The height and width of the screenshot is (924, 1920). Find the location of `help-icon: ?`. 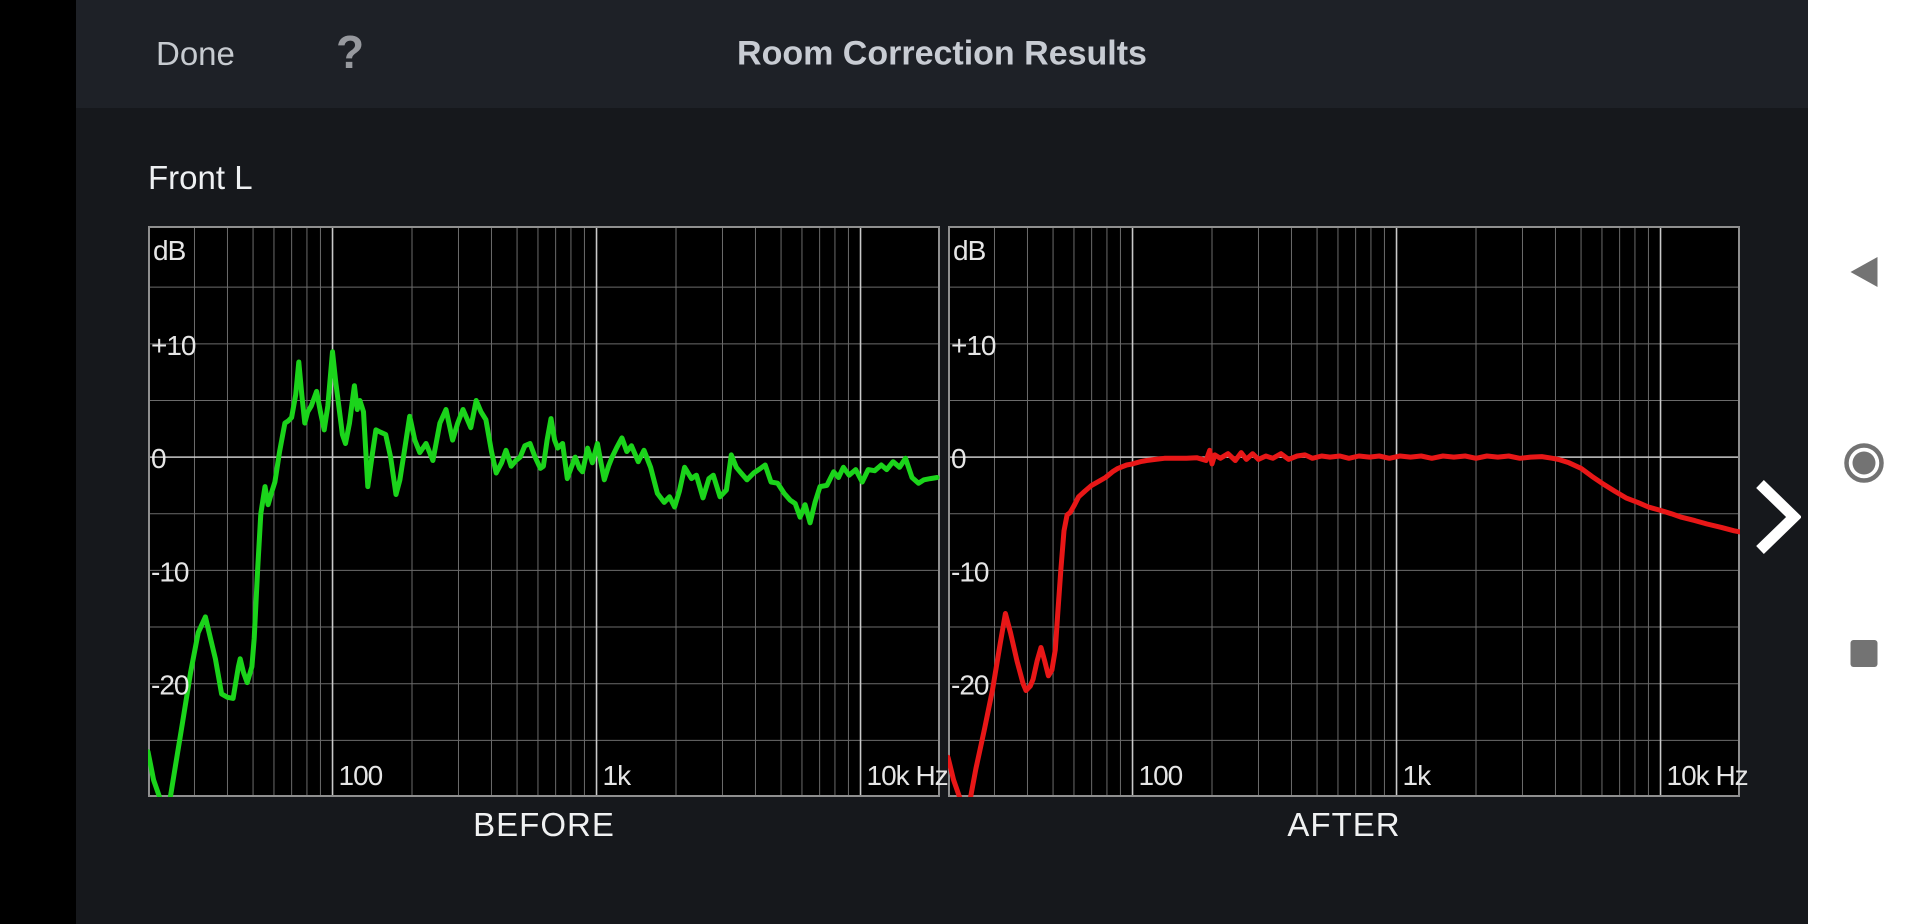

help-icon: ? is located at coordinates (350, 52).